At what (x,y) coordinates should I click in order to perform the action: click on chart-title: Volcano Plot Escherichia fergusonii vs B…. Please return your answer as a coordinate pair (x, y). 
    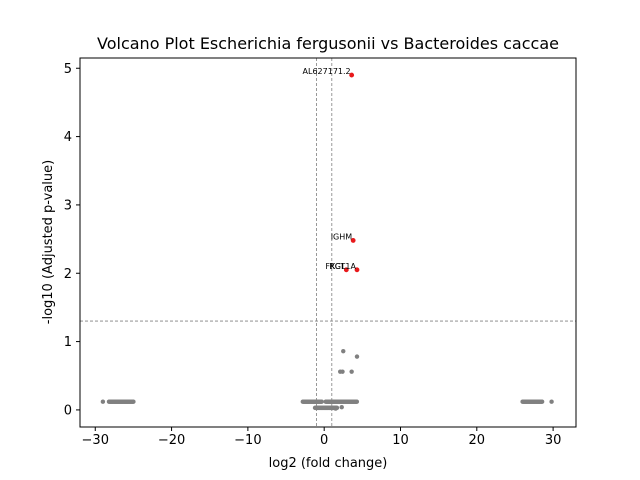
    Looking at the image, I should click on (328, 43).